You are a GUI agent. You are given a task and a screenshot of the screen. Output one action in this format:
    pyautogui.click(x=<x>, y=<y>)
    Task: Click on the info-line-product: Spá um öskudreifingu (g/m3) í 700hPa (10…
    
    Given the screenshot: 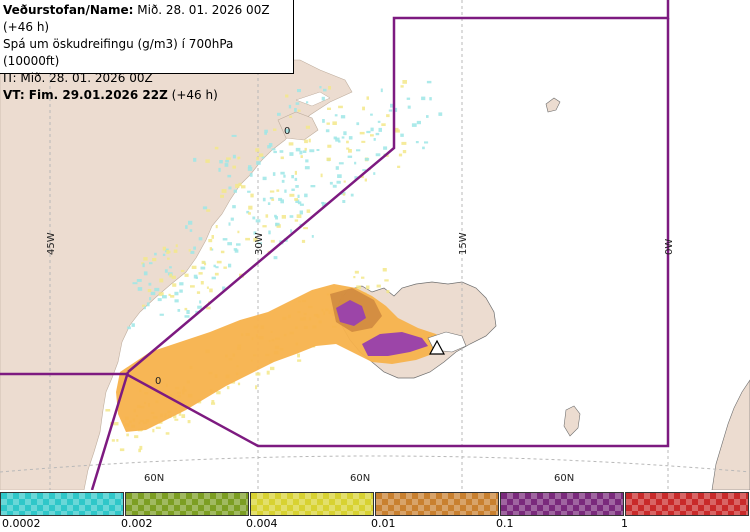 What is the action you would take?
    pyautogui.click(x=118, y=52)
    